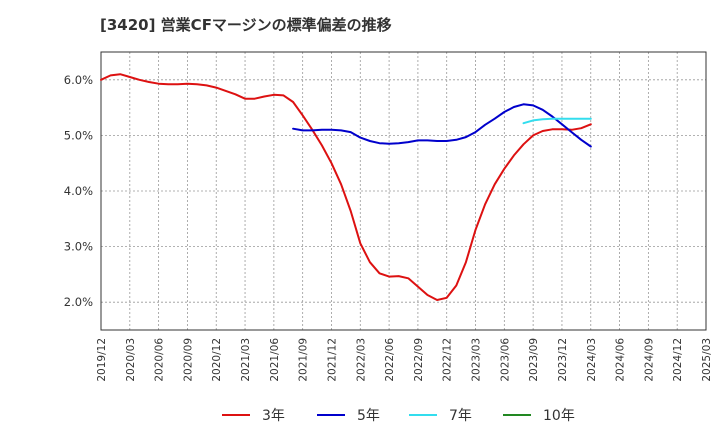  I want to click on chart-legend: 3年 5年 7年 10年, so click(360, 415).